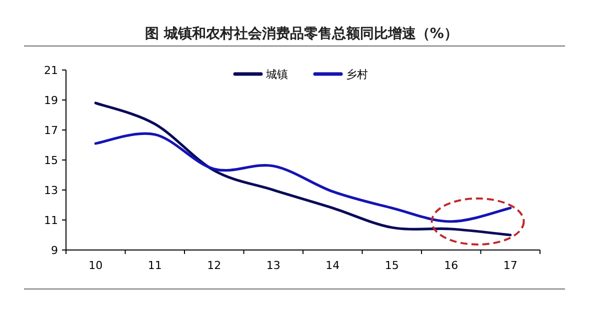  I want to click on x-tick-label: 14, so click(333, 265).